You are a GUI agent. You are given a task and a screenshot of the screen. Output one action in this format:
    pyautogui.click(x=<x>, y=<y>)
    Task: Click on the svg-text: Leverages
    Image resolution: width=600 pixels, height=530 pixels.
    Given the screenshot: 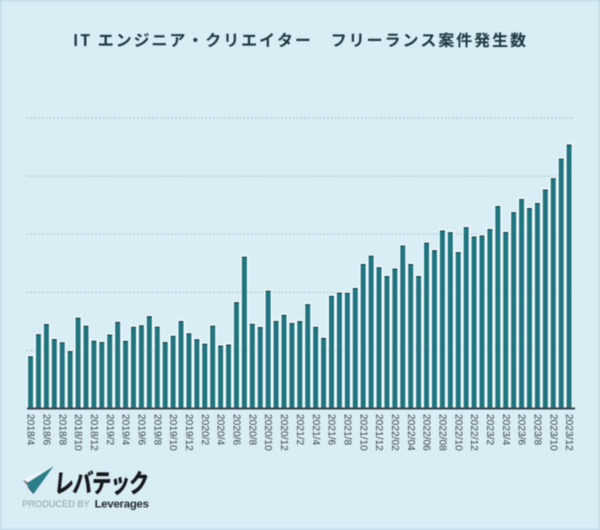 What is the action you would take?
    pyautogui.click(x=122, y=504)
    